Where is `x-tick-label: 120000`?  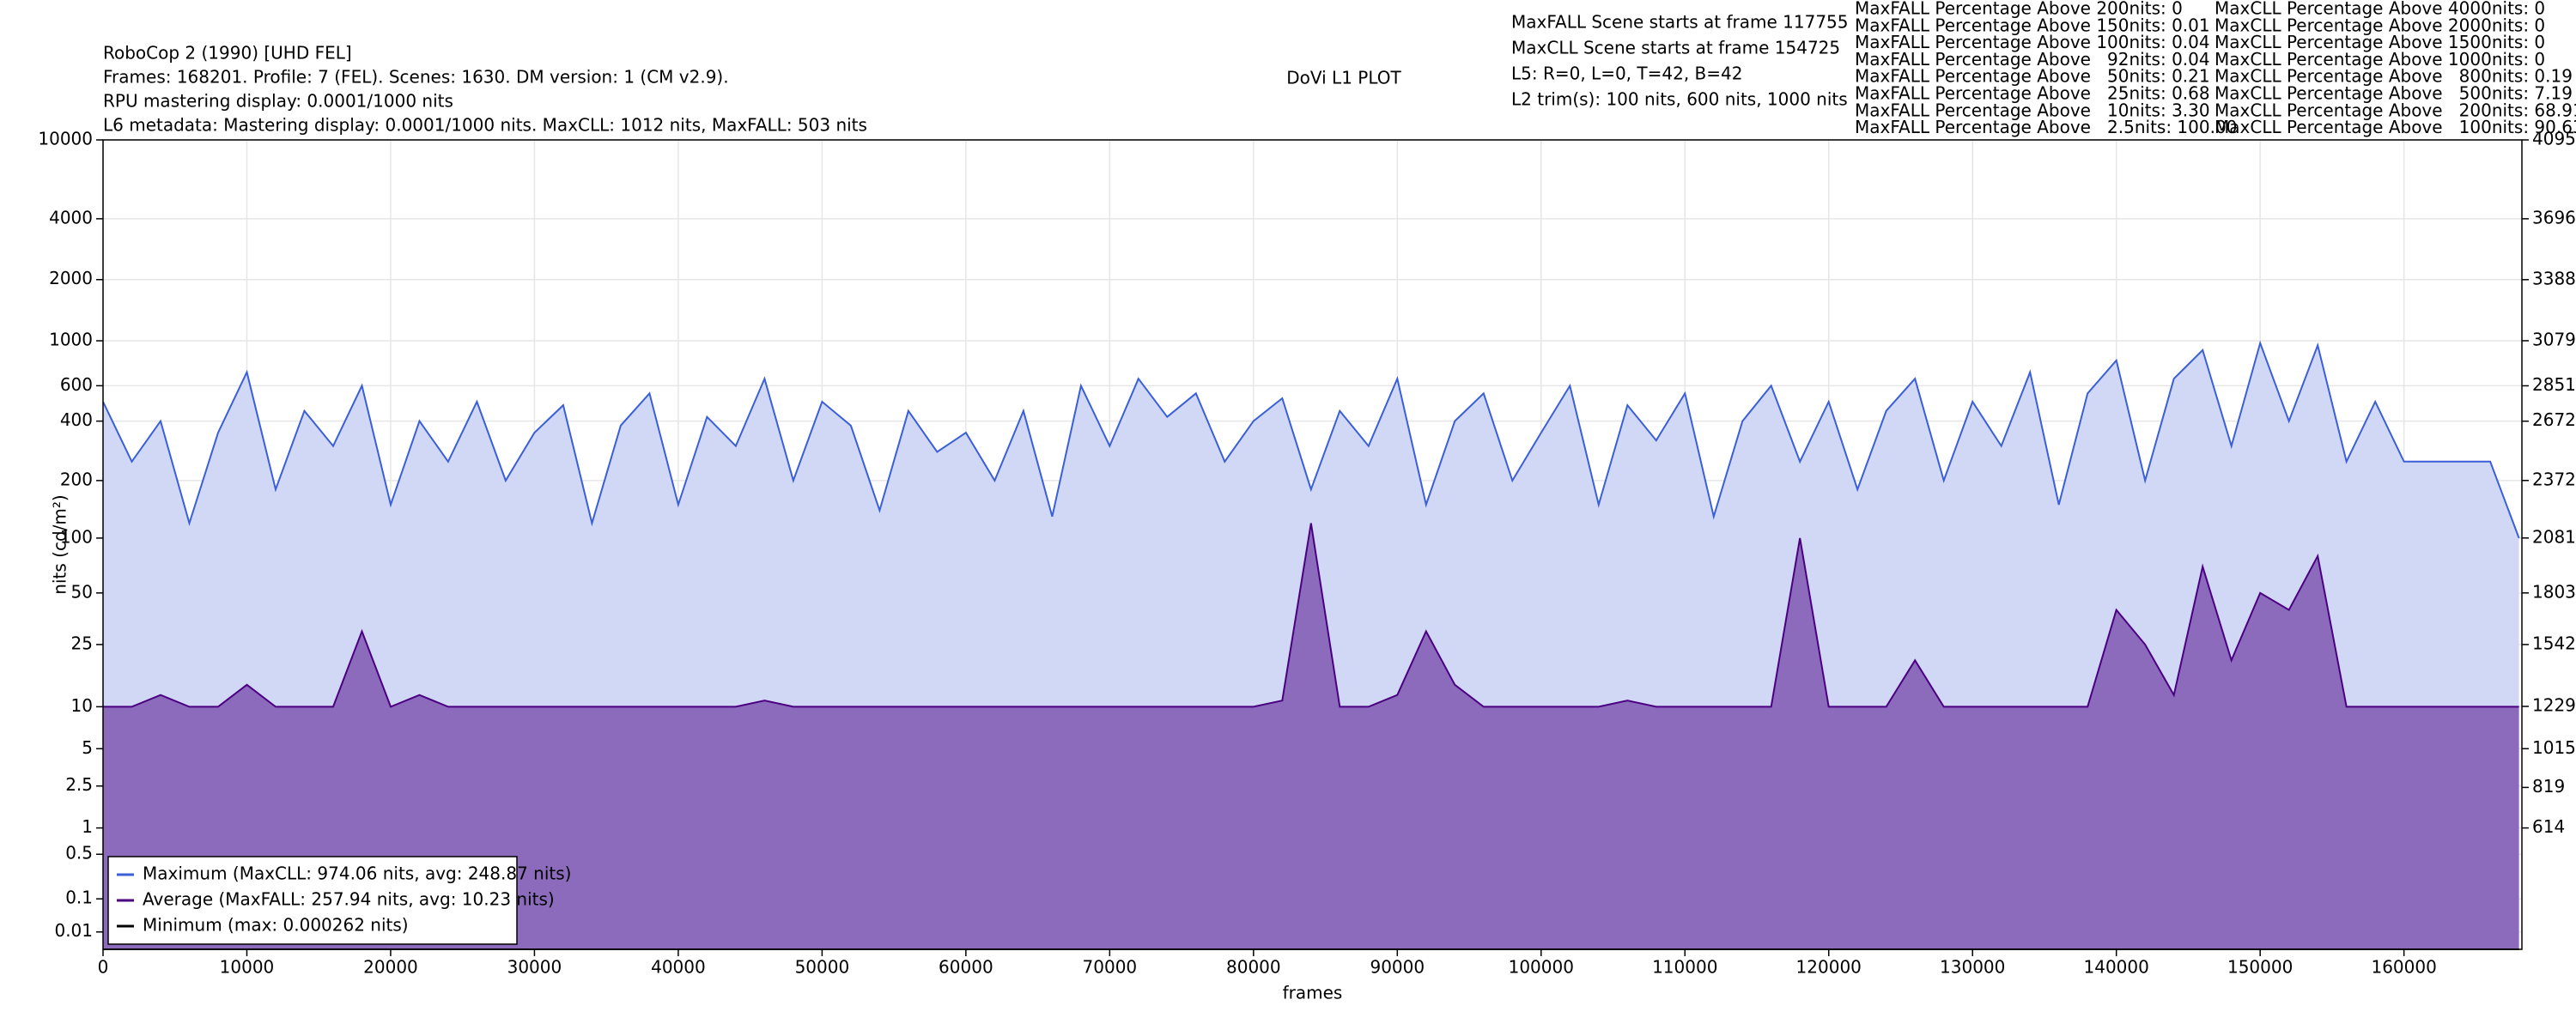 x-tick-label: 120000 is located at coordinates (1829, 967).